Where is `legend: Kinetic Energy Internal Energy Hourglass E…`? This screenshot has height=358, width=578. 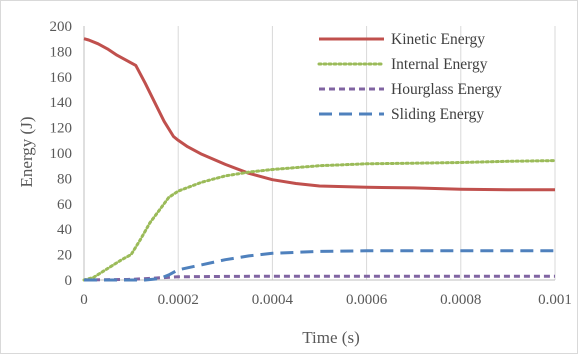
legend: Kinetic Energy Internal Energy Hourglass E… is located at coordinates (409, 77).